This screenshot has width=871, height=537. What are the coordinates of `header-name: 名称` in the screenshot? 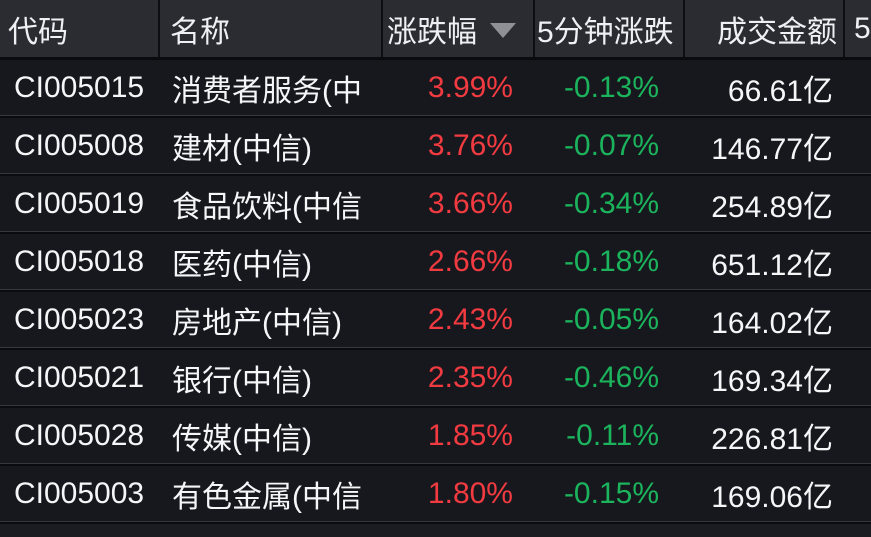 It's located at (271, 28).